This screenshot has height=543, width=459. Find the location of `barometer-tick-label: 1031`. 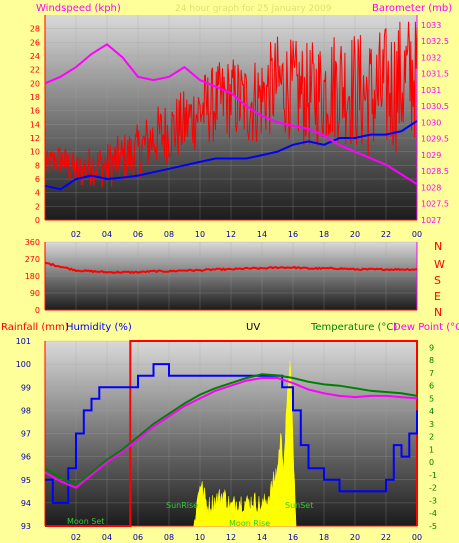

barometer-tick-label: 1031 is located at coordinates (431, 90).